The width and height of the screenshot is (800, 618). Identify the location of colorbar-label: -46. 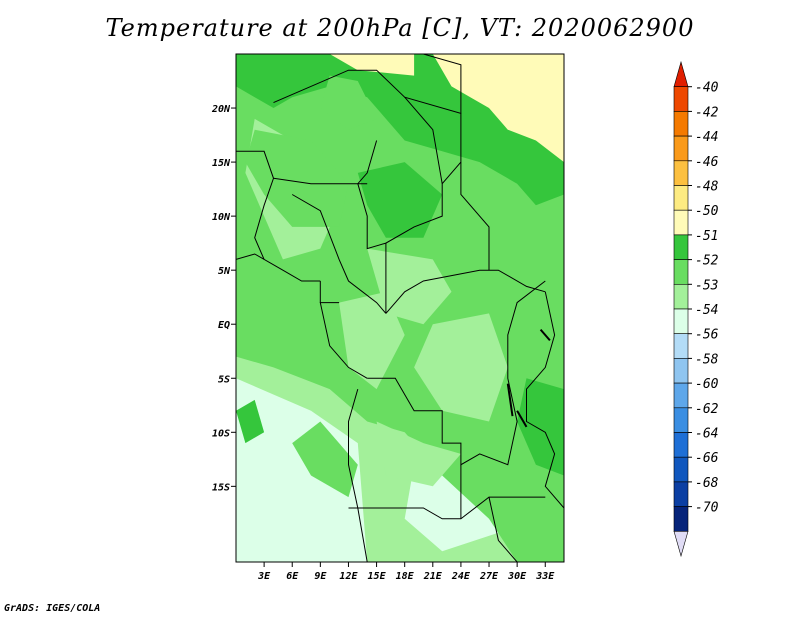
(707, 162).